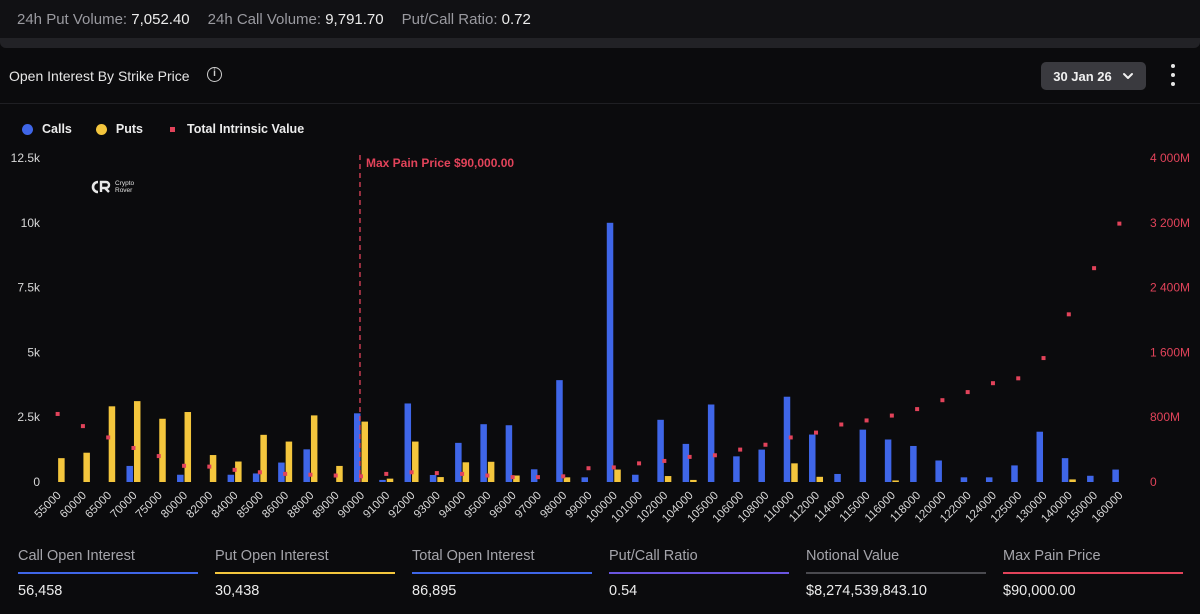 The height and width of the screenshot is (614, 1200). I want to click on info-icon: i, so click(214, 74).